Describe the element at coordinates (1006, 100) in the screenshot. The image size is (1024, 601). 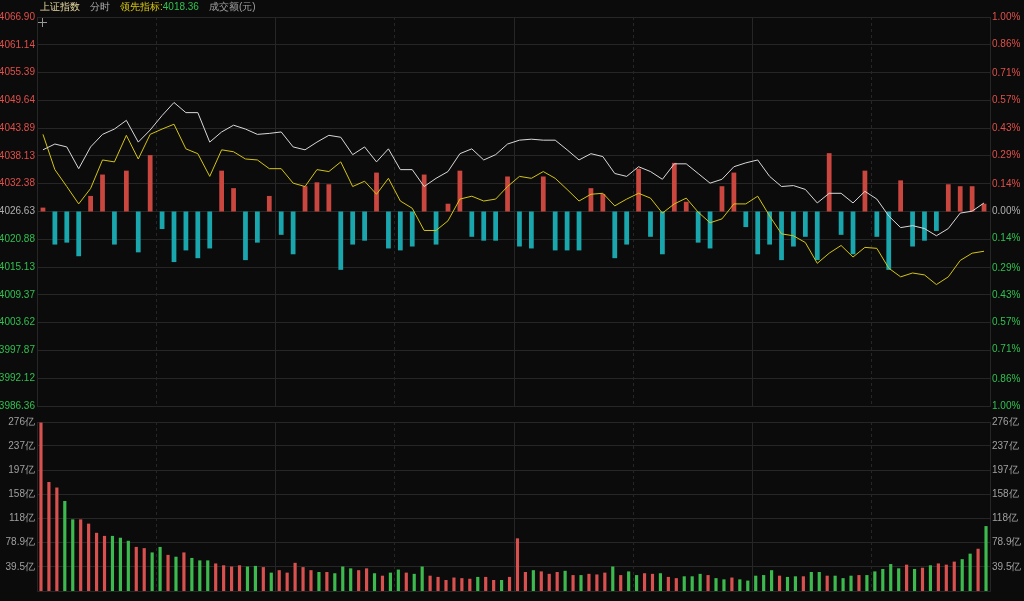
I see `y2-tick-label: 0.57%` at that location.